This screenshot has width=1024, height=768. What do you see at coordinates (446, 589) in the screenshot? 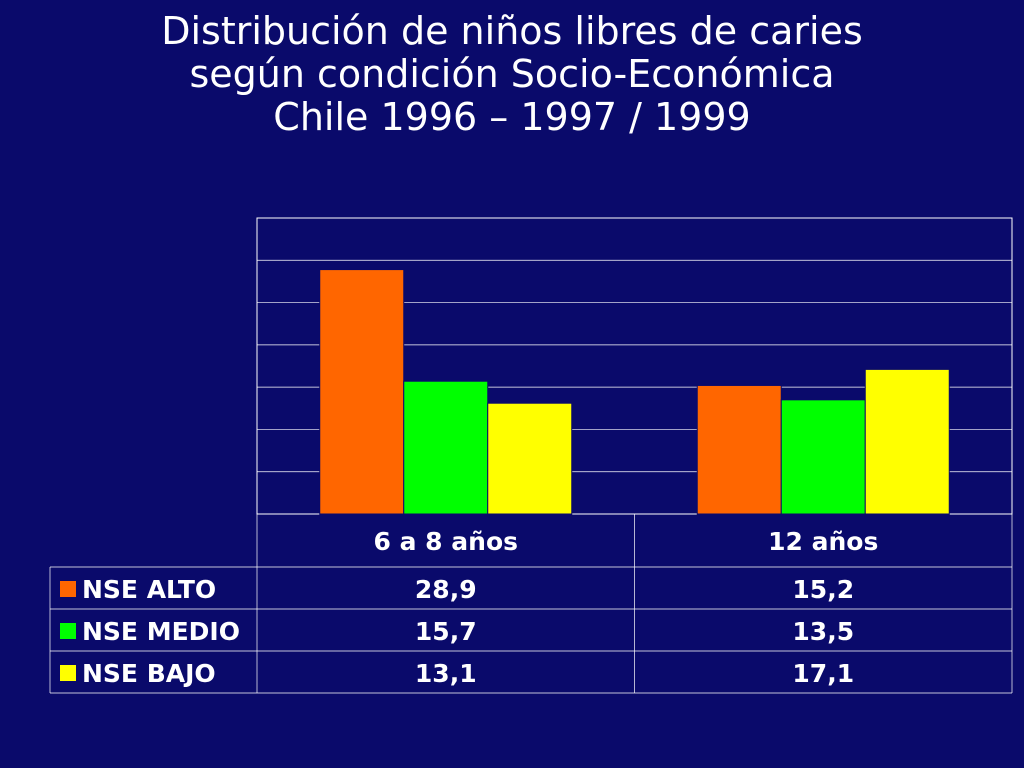
I see `table-value: 28,9` at bounding box center [446, 589].